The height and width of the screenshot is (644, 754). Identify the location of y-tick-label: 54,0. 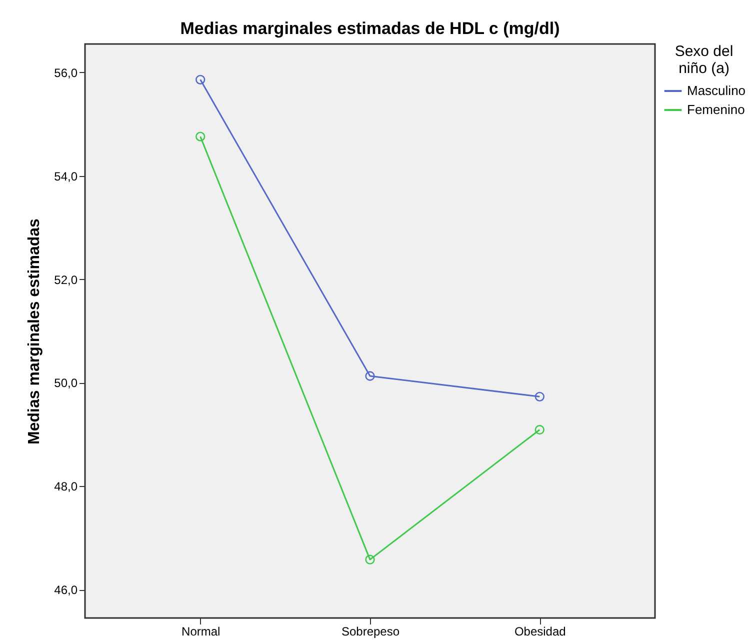
(66, 176).